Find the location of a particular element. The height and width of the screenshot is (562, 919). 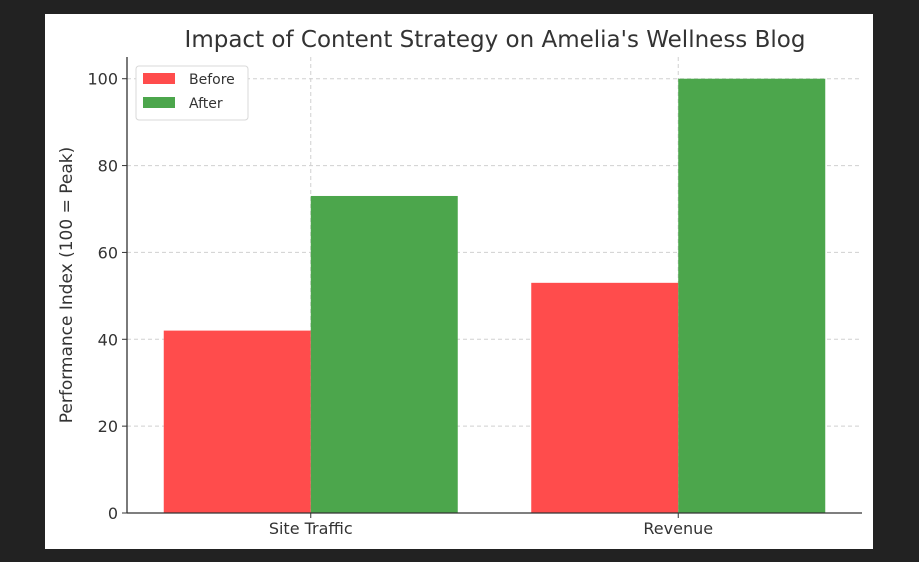

bar-before-revenue is located at coordinates (605, 397).